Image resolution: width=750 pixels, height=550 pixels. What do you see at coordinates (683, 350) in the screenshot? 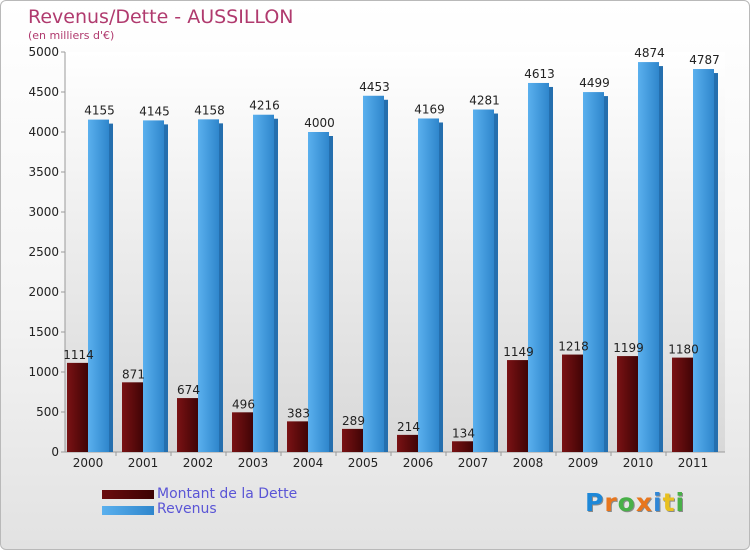
I see `data-label-debt: 1180` at bounding box center [683, 350].